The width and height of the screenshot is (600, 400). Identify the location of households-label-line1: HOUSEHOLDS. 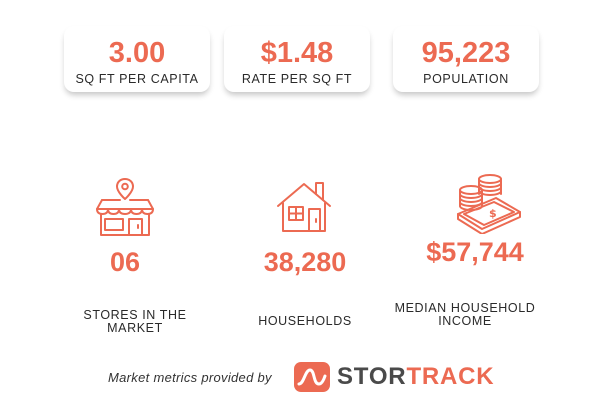
(305, 321).